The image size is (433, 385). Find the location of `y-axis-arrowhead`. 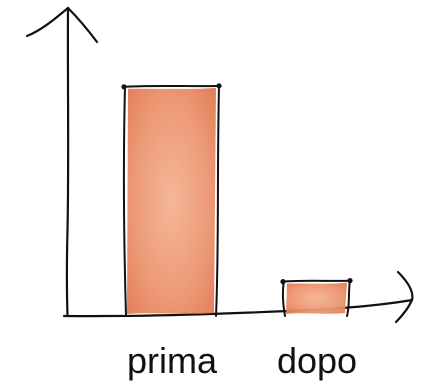

y-axis-arrowhead is located at coordinates (62, 25).